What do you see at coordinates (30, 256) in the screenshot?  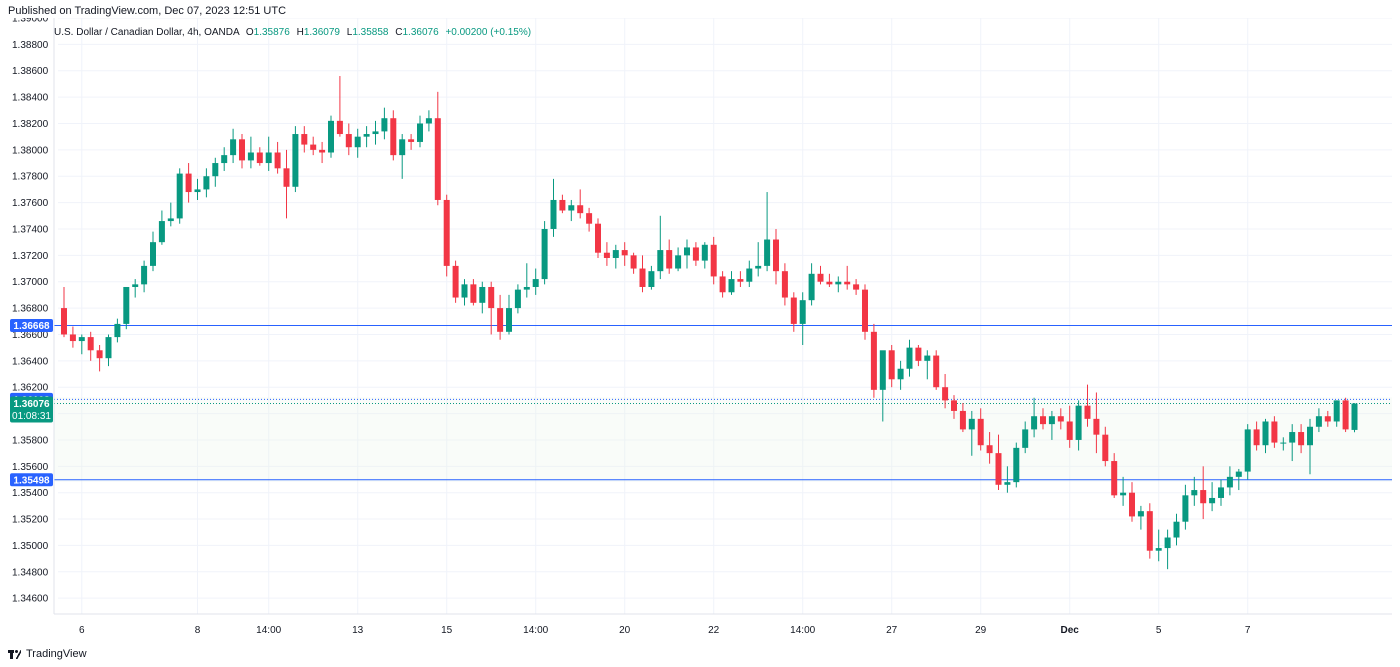 I see `y-tick-label: 1.37200` at bounding box center [30, 256].